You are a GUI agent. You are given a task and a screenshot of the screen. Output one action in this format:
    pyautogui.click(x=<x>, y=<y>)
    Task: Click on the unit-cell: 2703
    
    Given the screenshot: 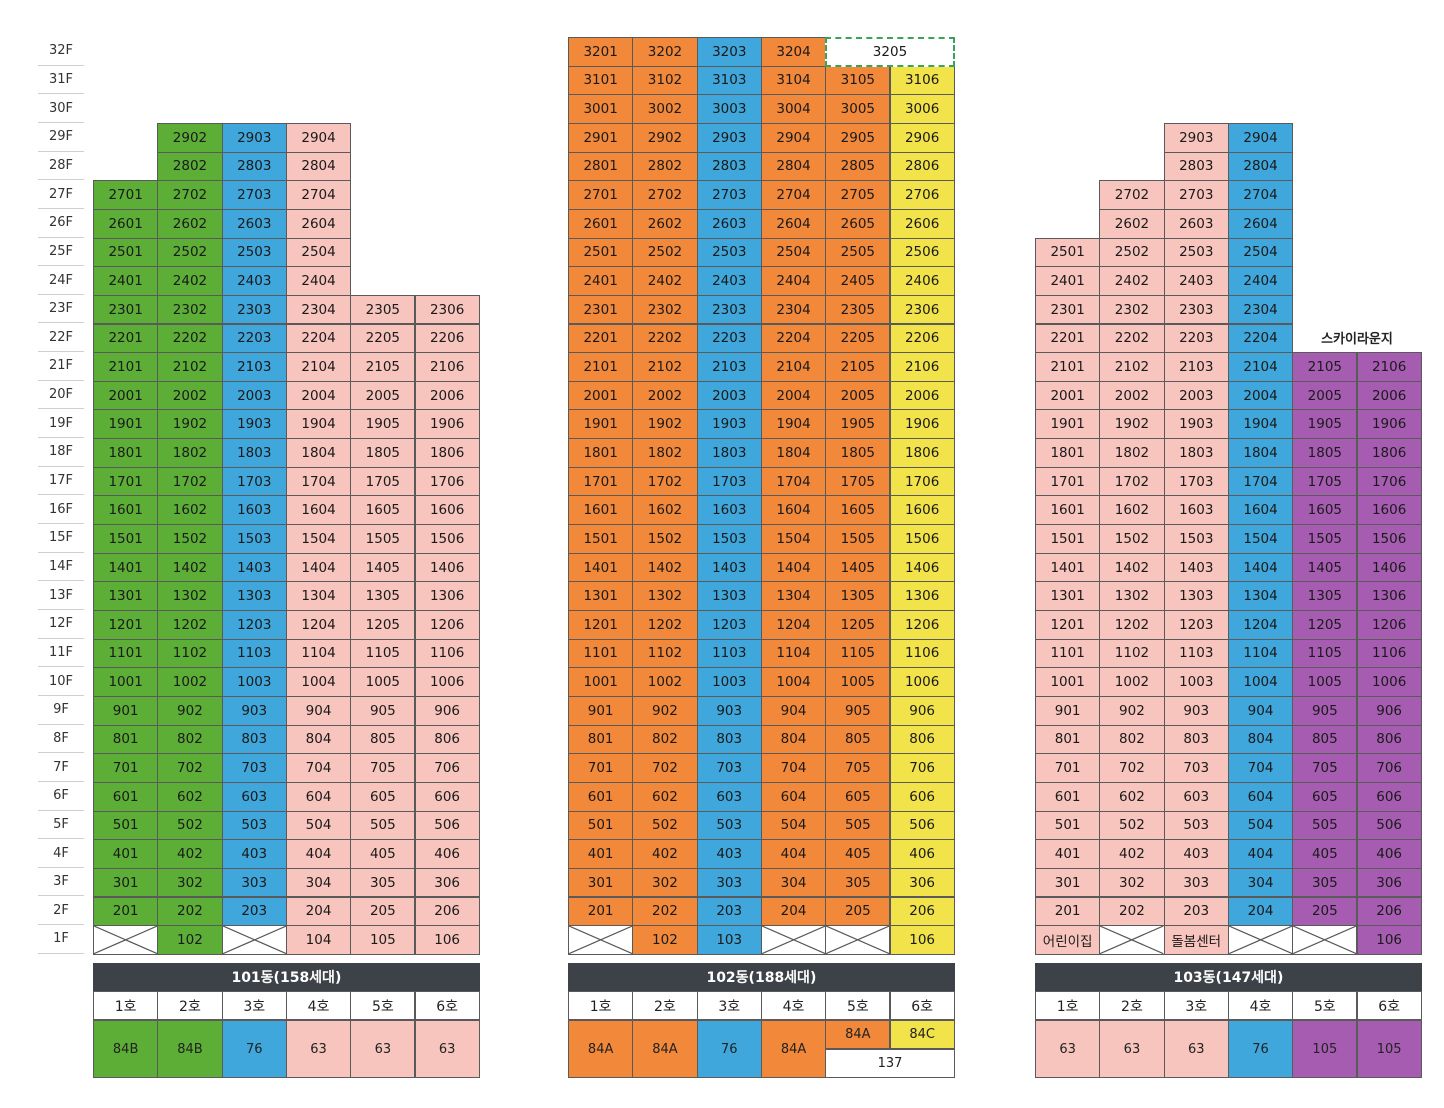 What is the action you would take?
    pyautogui.click(x=254, y=195)
    